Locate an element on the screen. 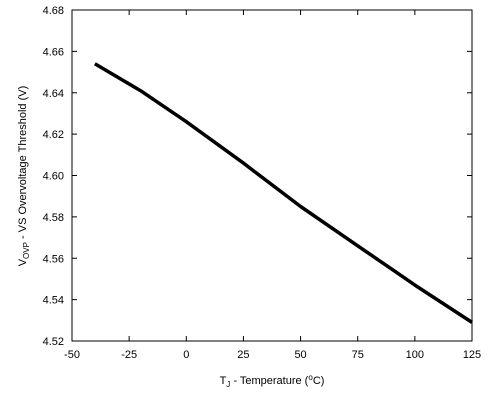 The width and height of the screenshot is (490, 402). y-tick-label: 4.58 is located at coordinates (53, 218).